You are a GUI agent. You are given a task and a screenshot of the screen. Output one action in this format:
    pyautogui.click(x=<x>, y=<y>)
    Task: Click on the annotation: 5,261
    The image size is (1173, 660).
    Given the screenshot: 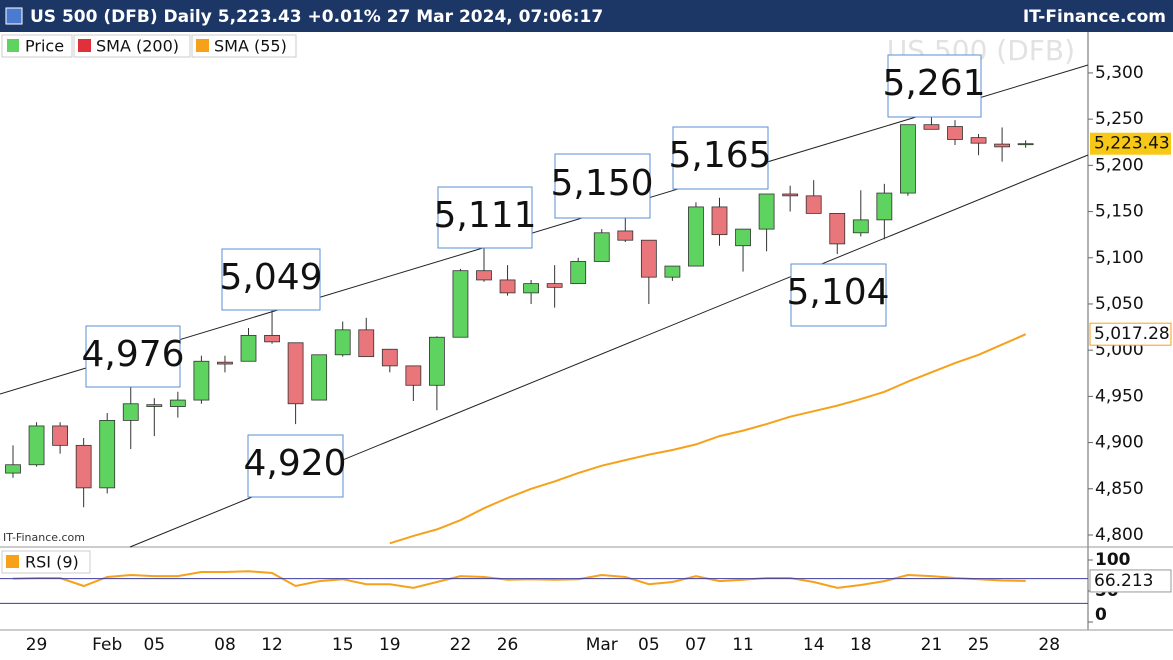 What is the action you would take?
    pyautogui.click(x=933, y=83)
    